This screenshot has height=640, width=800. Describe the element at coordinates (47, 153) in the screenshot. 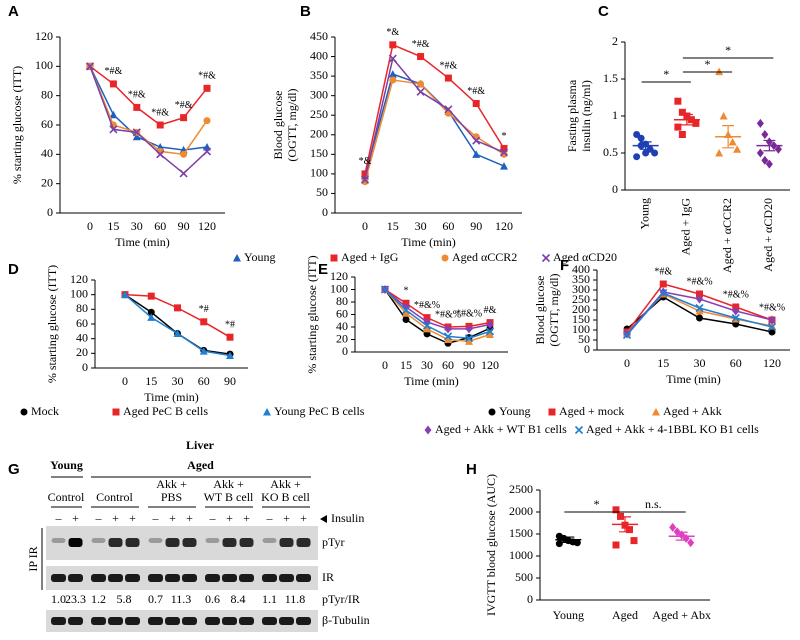

I see `y-tick-label: 40` at that location.